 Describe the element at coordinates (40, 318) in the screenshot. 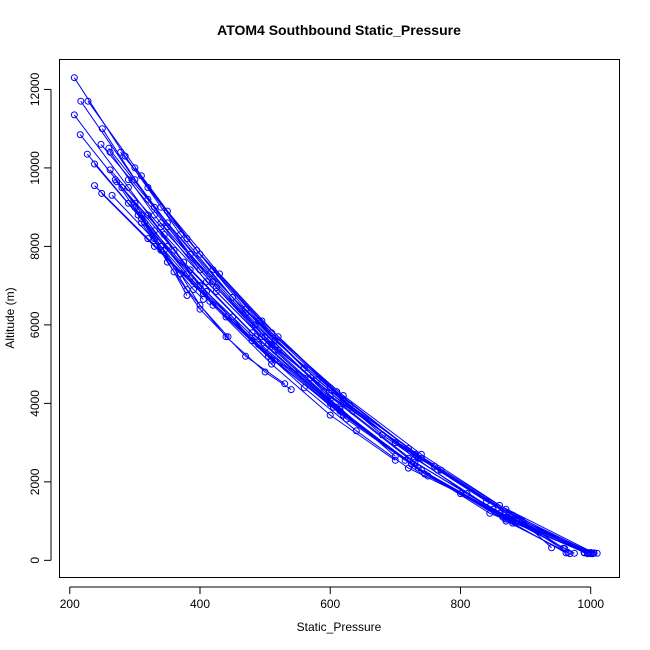

I see `y-axis: 0 2000 4000 6000 8000 10000 12000` at that location.